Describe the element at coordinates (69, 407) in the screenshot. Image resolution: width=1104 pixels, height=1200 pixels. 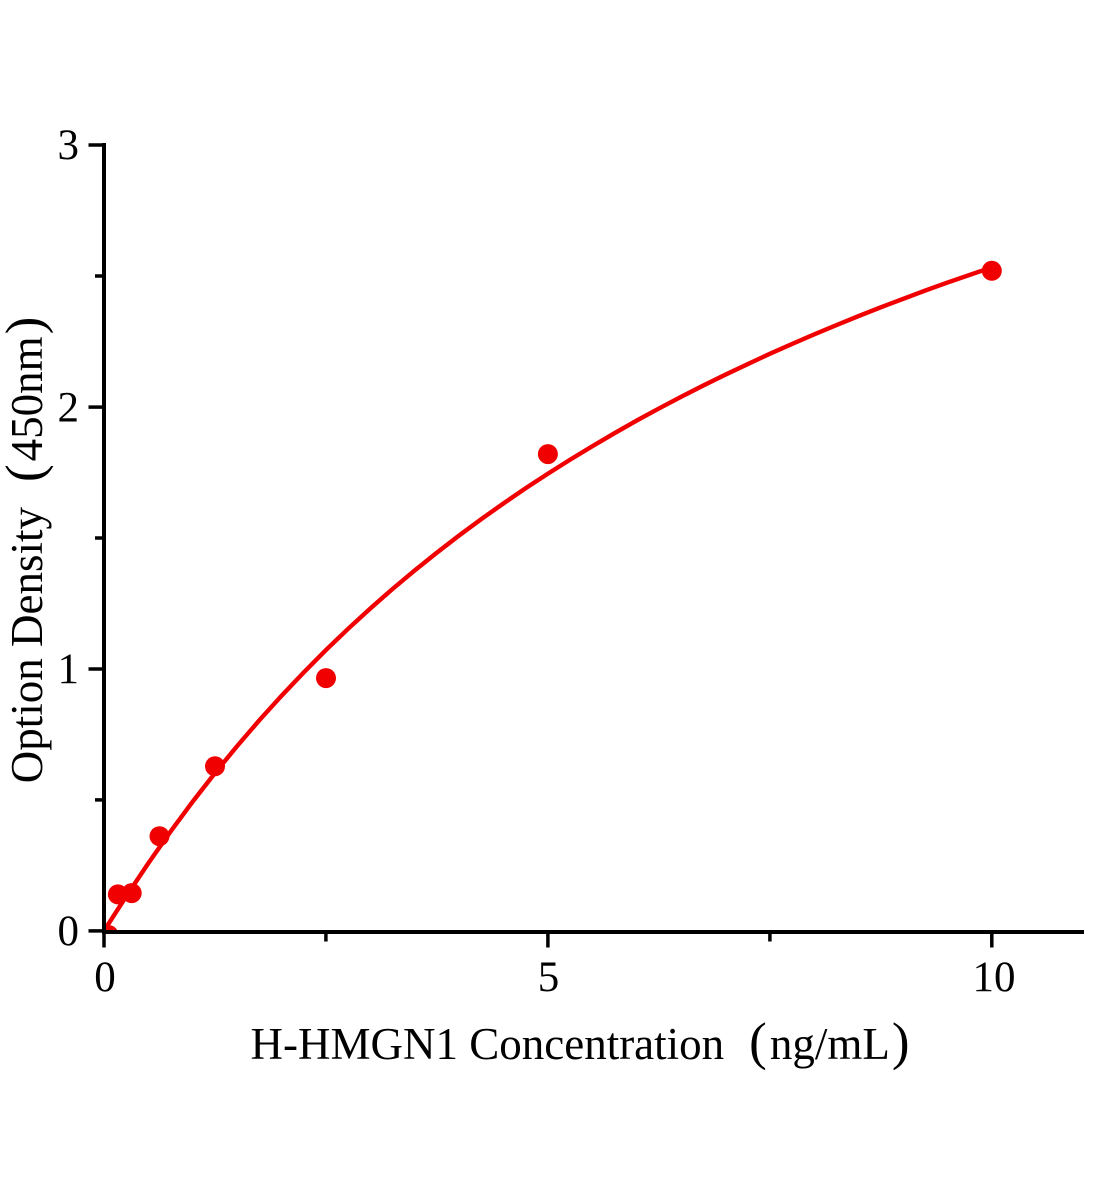
I see `svg-text: 2` at that location.